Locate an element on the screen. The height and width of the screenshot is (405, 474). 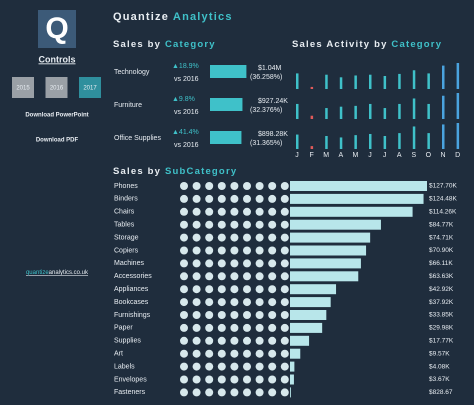
app-title: Quantize Analytics is located at coordinates (173, 17).